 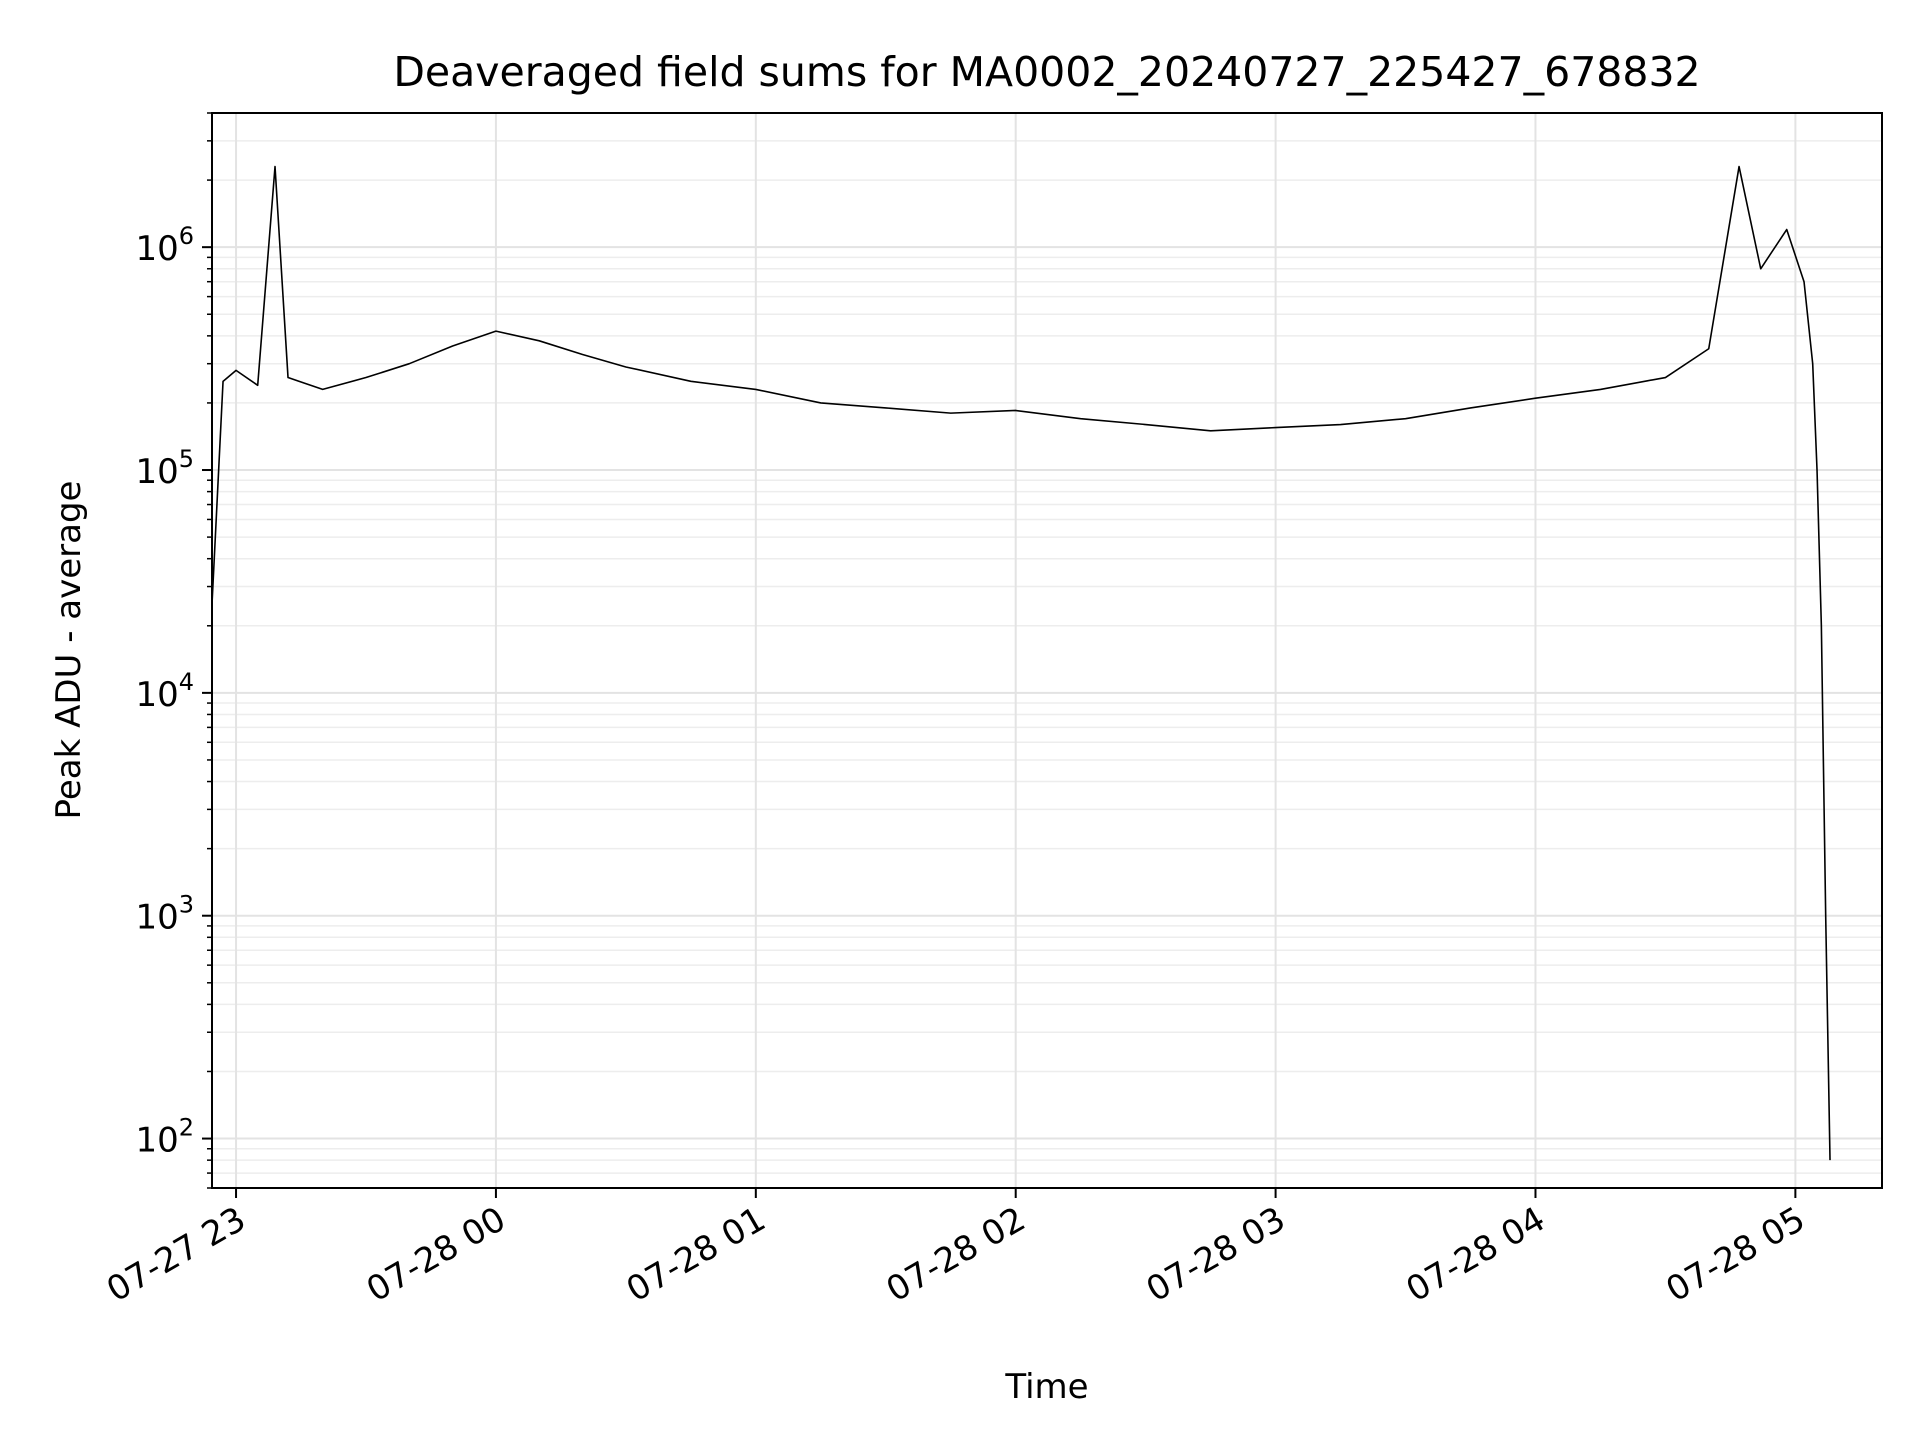 I want to click on y-tick-label: 10³, so click(x=164, y=914).